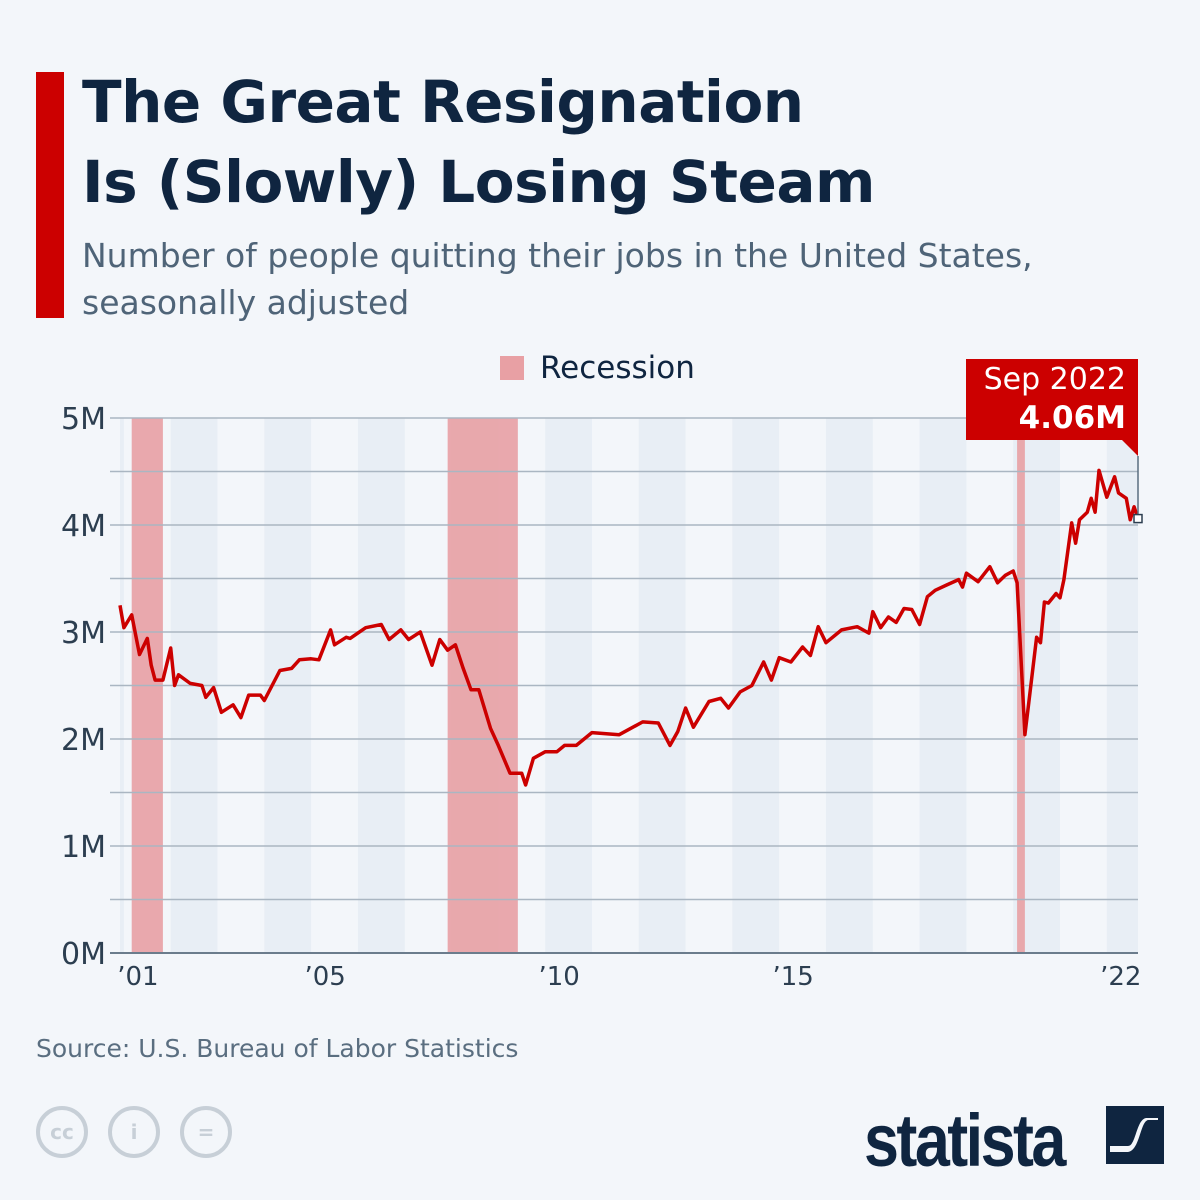 The width and height of the screenshot is (1200, 1200). I want to click on recession-swatch, so click(512, 368).